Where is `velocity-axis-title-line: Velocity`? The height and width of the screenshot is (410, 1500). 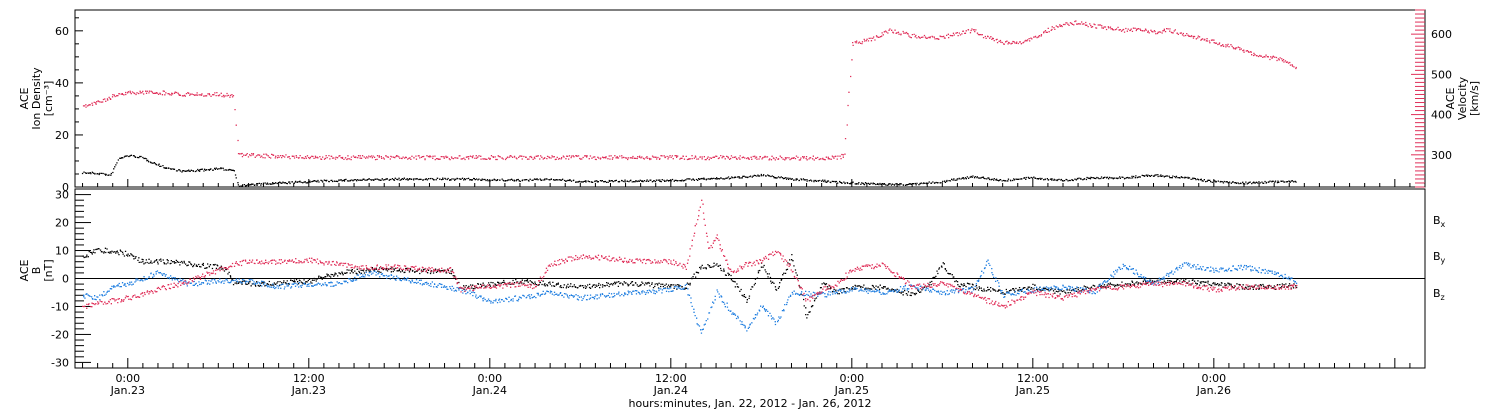 velocity-axis-title-line: Velocity is located at coordinates (1462, 98).